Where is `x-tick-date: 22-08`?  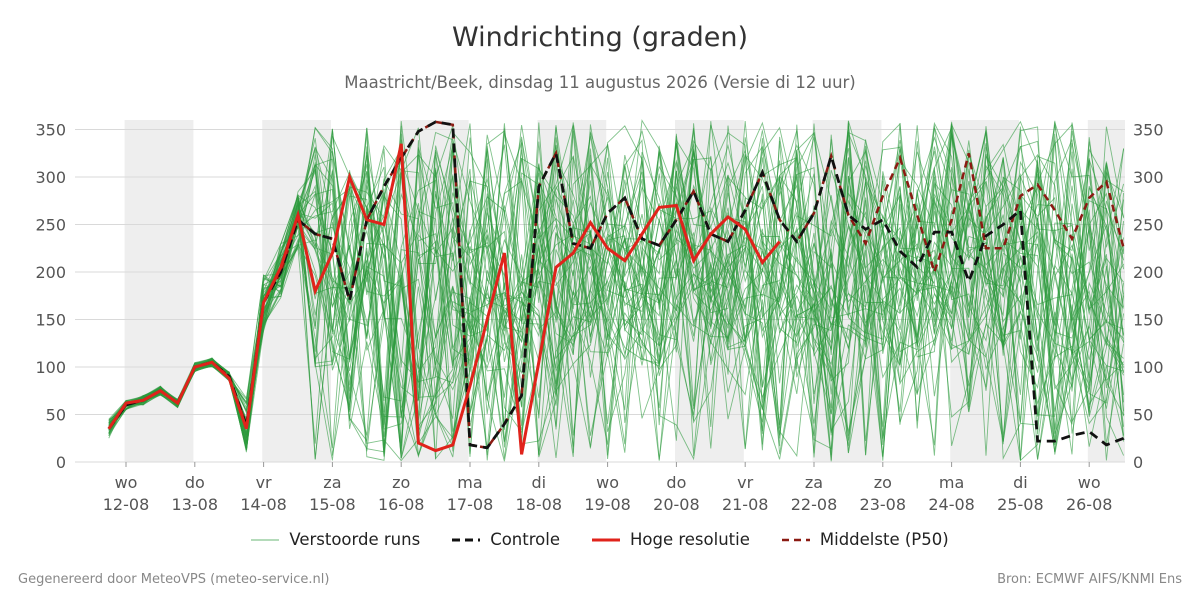
x-tick-date: 22-08 is located at coordinates (814, 504).